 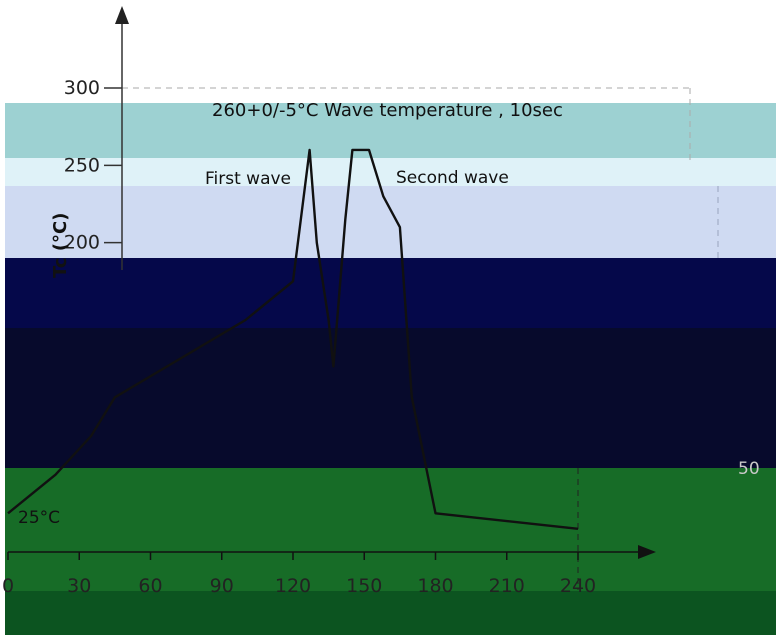 What do you see at coordinates (60, 246) in the screenshot?
I see `y-axis-label: Tc (°C)` at bounding box center [60, 246].